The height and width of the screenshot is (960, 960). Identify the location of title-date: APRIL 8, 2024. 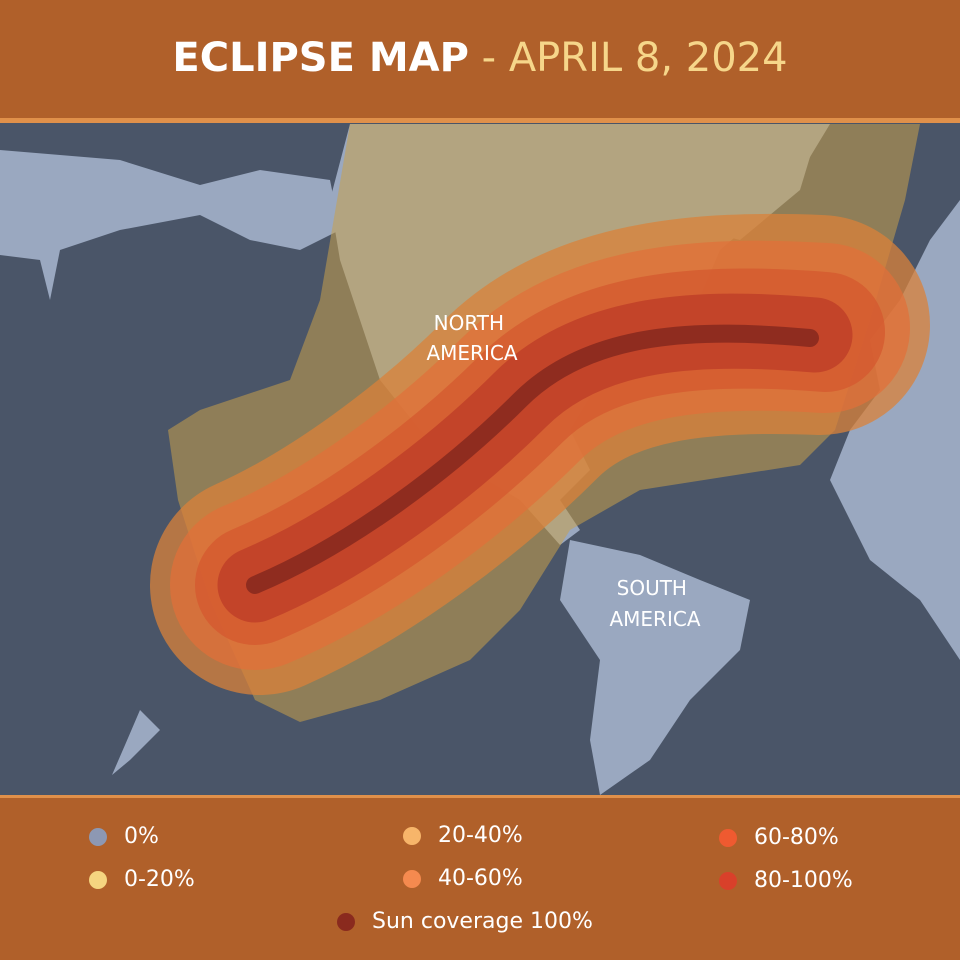
(648, 58).